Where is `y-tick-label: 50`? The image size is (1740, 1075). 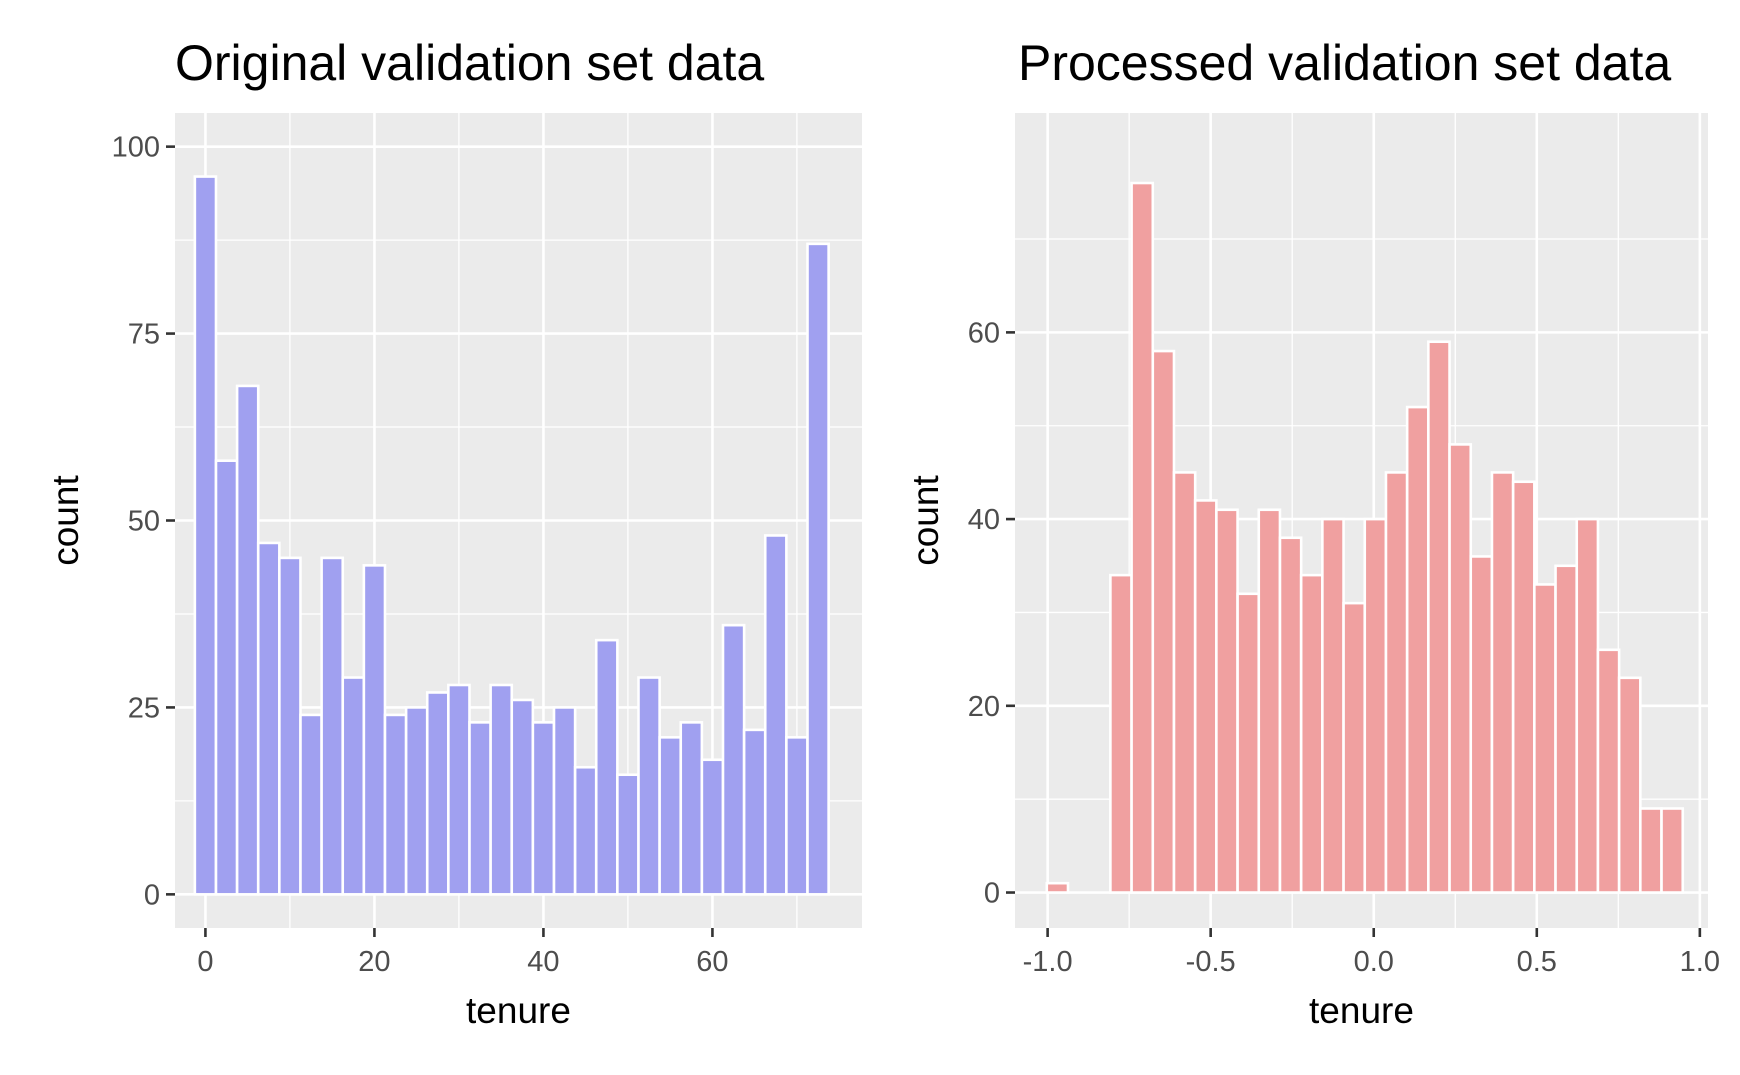 y-tick-label: 50 is located at coordinates (144, 522).